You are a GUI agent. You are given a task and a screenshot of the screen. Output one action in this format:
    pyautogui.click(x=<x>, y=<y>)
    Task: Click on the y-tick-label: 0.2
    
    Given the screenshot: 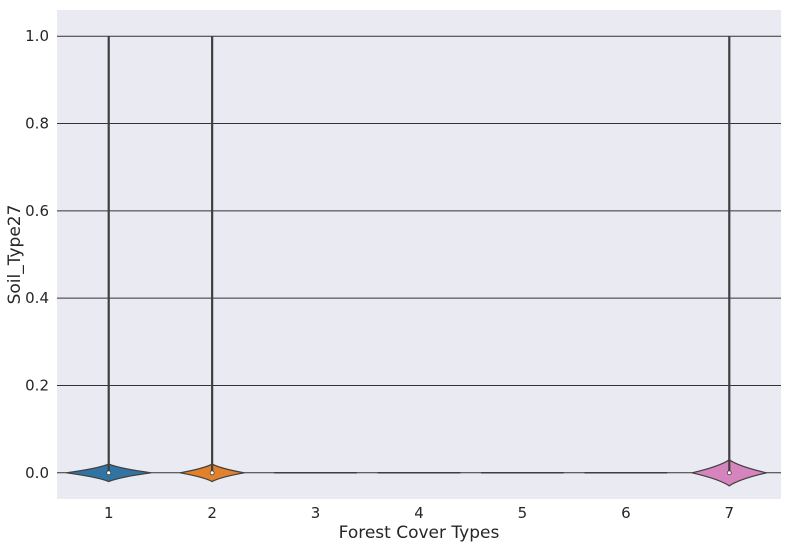 What is the action you would take?
    pyautogui.click(x=37, y=385)
    